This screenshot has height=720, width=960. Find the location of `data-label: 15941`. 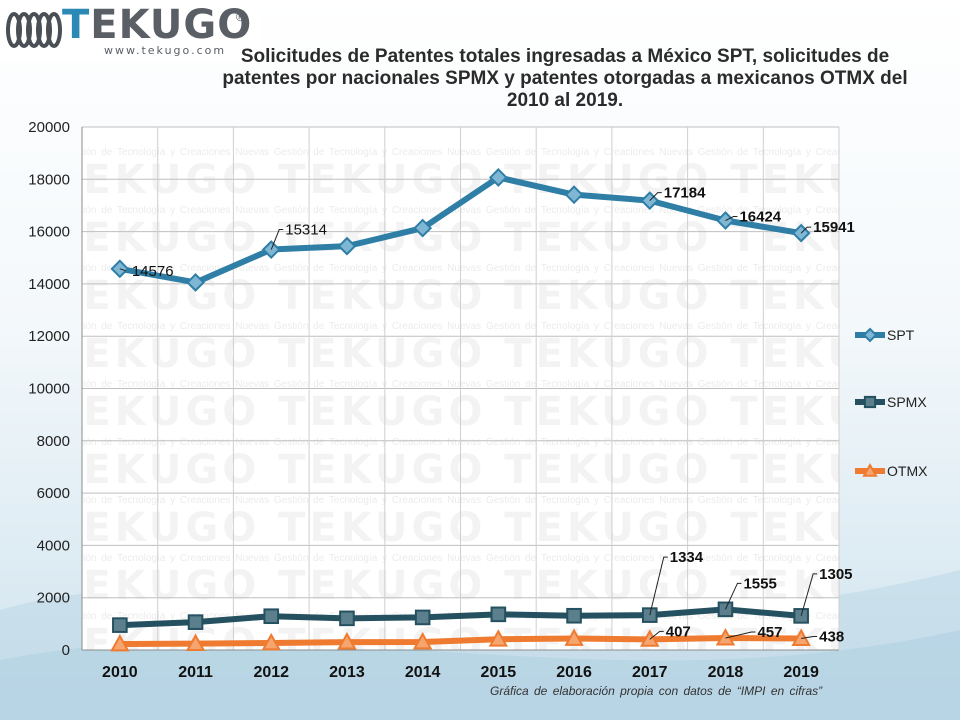

data-label: 15941 is located at coordinates (834, 227).